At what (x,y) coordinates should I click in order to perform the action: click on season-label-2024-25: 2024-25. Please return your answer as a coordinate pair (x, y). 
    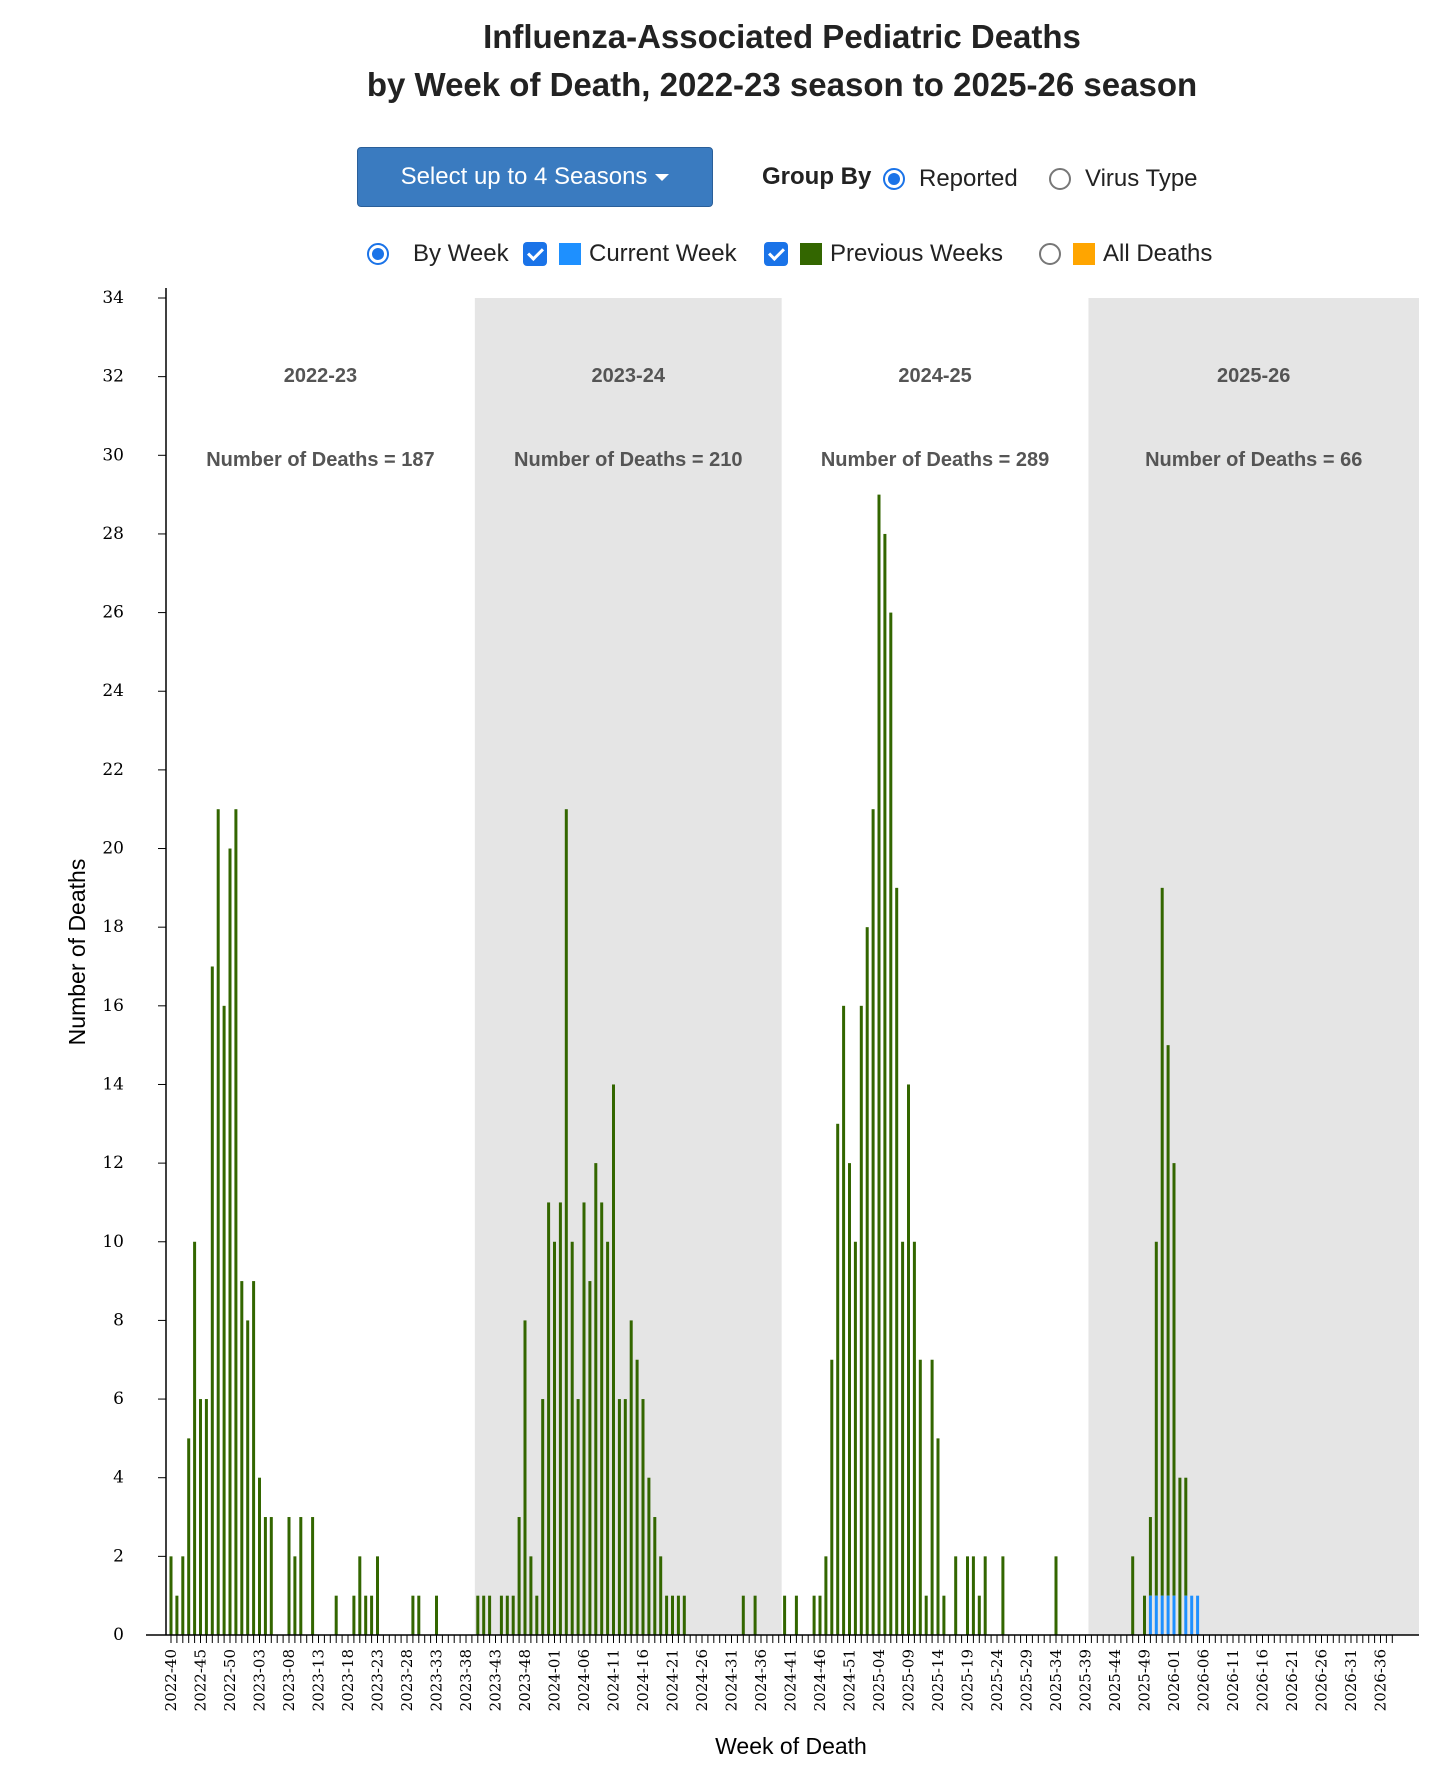
    Looking at the image, I should click on (934, 376).